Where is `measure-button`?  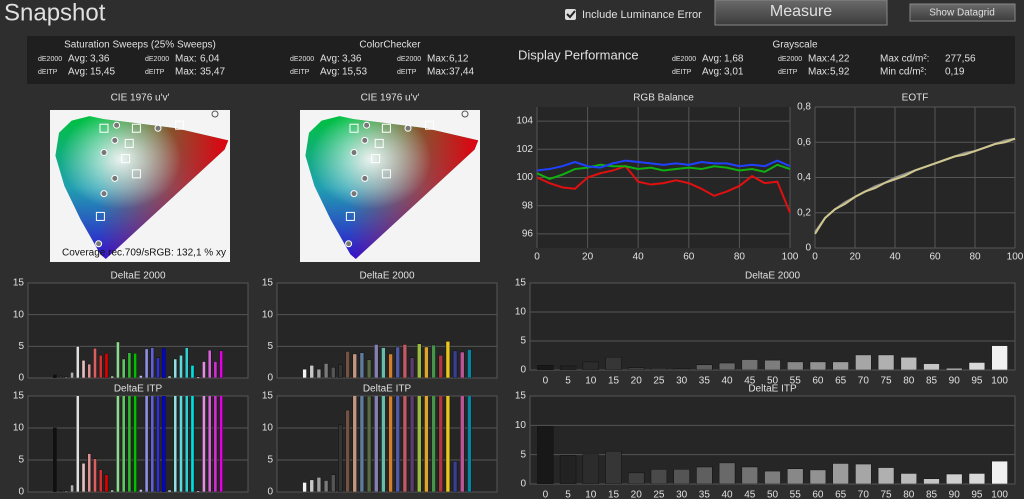 measure-button is located at coordinates (801, 13).